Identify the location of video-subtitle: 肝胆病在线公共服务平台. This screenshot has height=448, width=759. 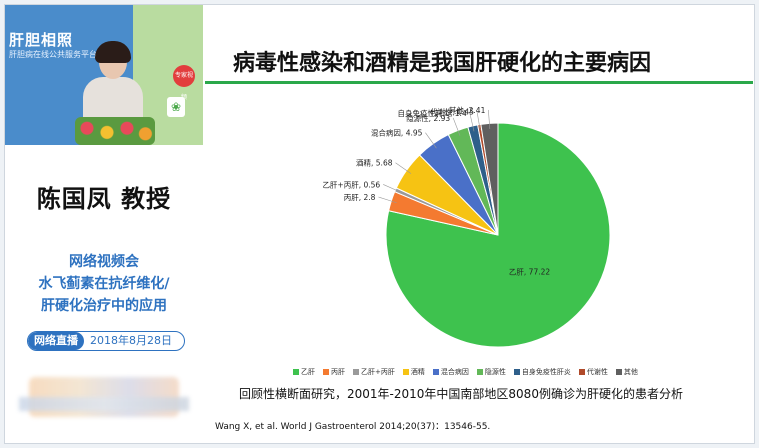
(53, 54).